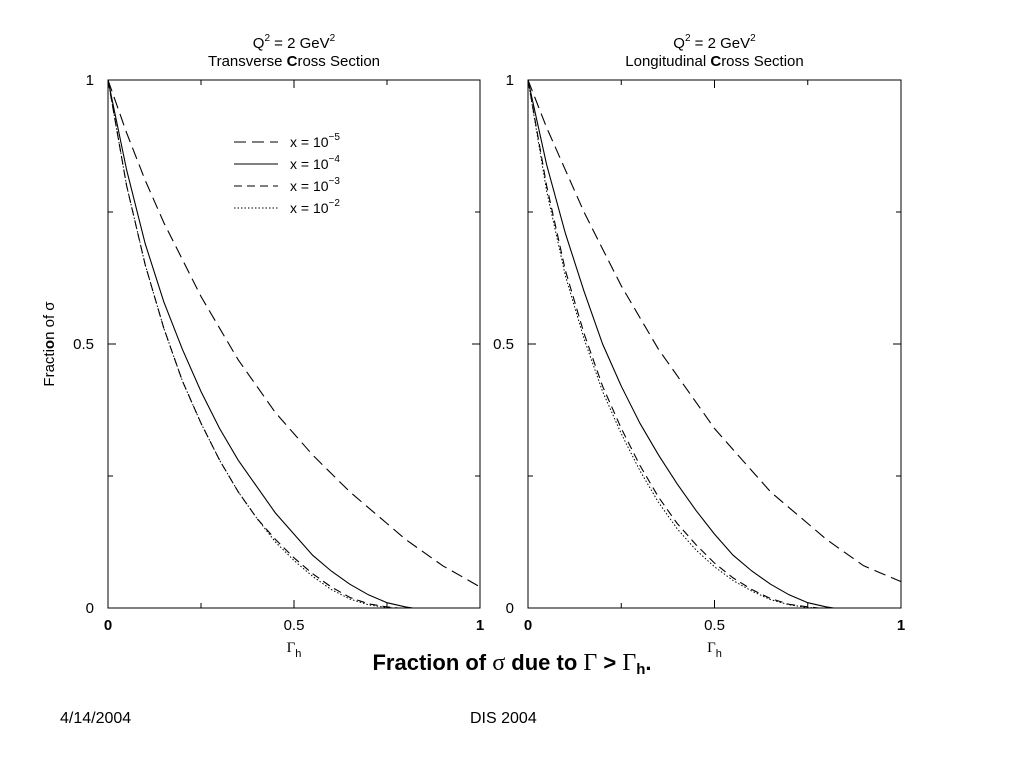 This screenshot has width=1024, height=768. What do you see at coordinates (96, 718) in the screenshot?
I see `footer-date: 4/14/2004` at bounding box center [96, 718].